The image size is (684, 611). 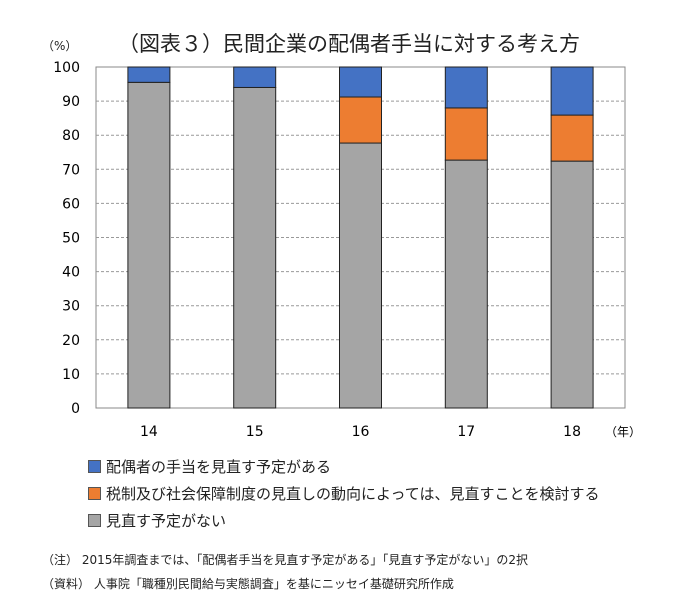 What do you see at coordinates (71, 307) in the screenshot?
I see `y-tick-label: 30` at bounding box center [71, 307].